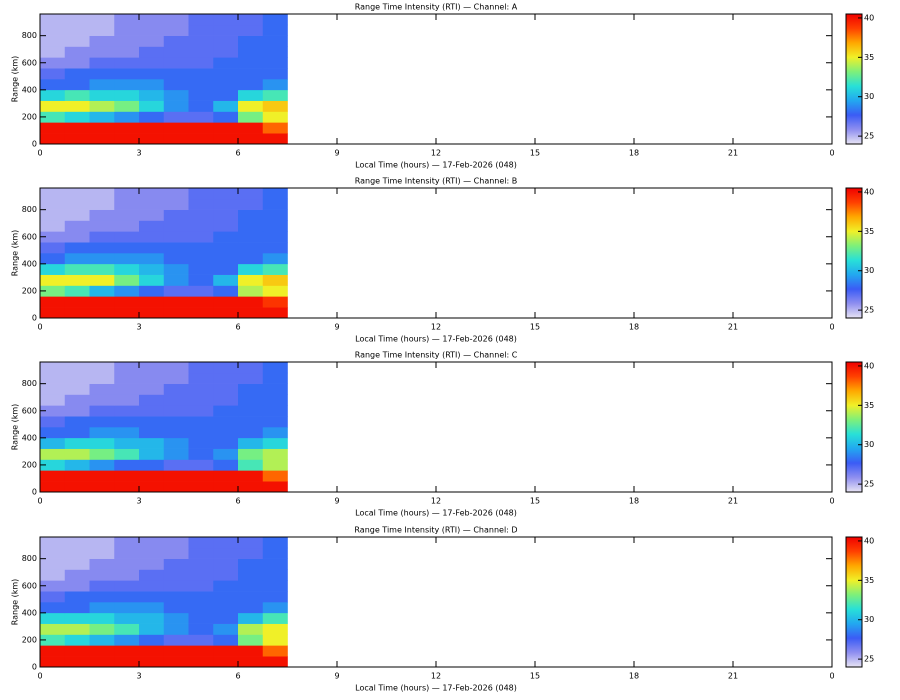 This screenshot has width=900, height=700. I want to click on y-tick-label: 800, so click(29, 383).